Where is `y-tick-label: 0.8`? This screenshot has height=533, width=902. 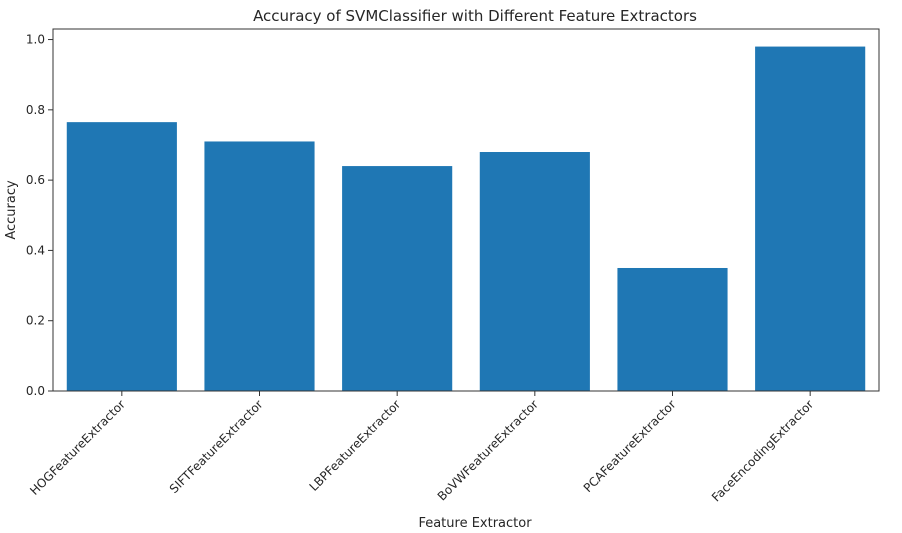 y-tick-label: 0.8 is located at coordinates (35, 110).